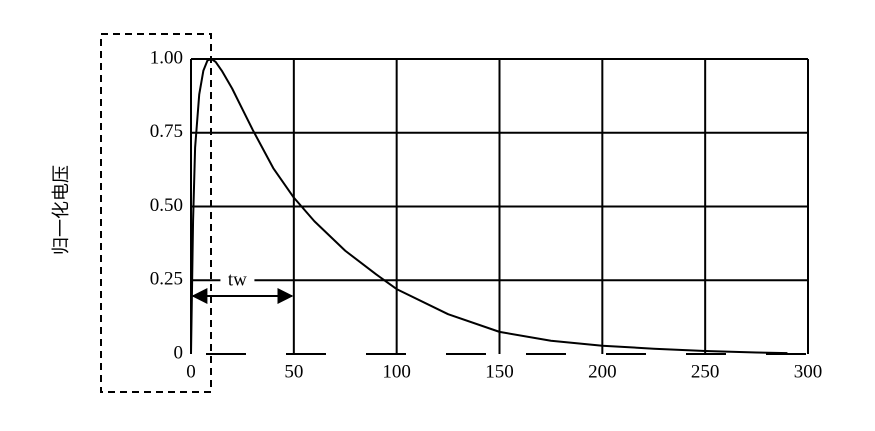 The image size is (875, 431). Describe the element at coordinates (808, 371) in the screenshot. I see `x-tick-label: 300` at that location.